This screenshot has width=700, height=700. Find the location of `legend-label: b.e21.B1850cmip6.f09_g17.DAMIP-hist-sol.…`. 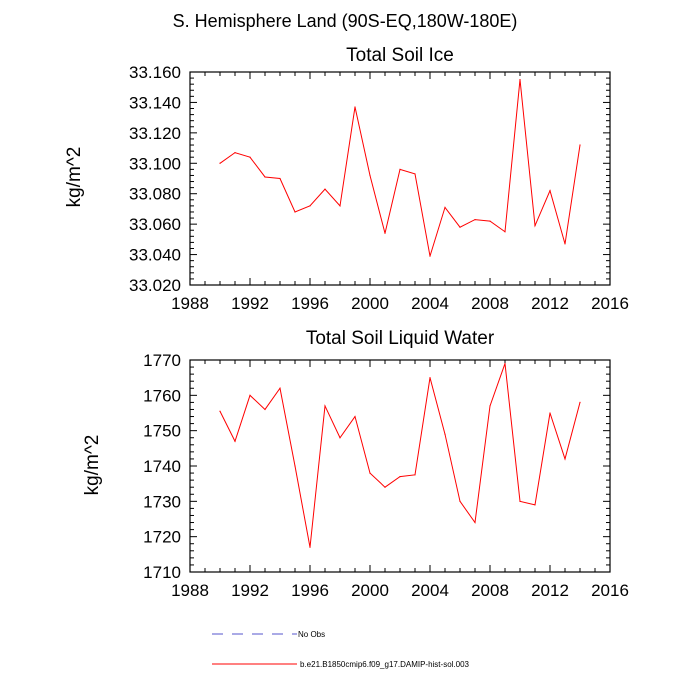

legend-label: b.e21.B1850cmip6.f09_g17.DAMIP-hist-sol.… is located at coordinates (385, 664).